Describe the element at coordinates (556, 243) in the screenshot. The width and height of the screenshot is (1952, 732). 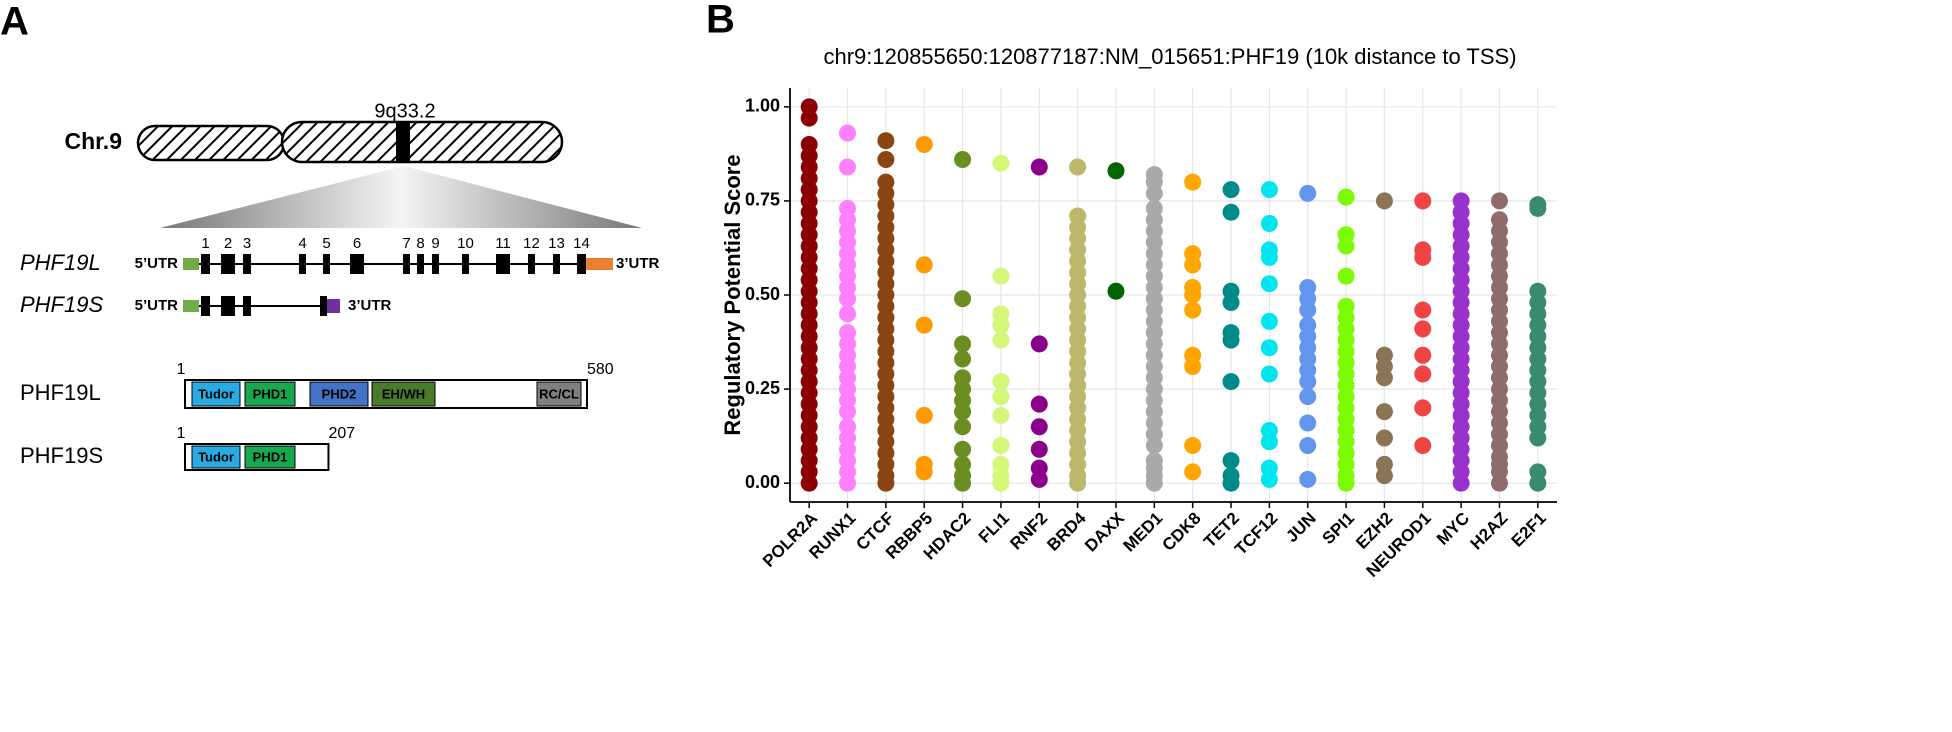
I see `exon-number: 13` at that location.